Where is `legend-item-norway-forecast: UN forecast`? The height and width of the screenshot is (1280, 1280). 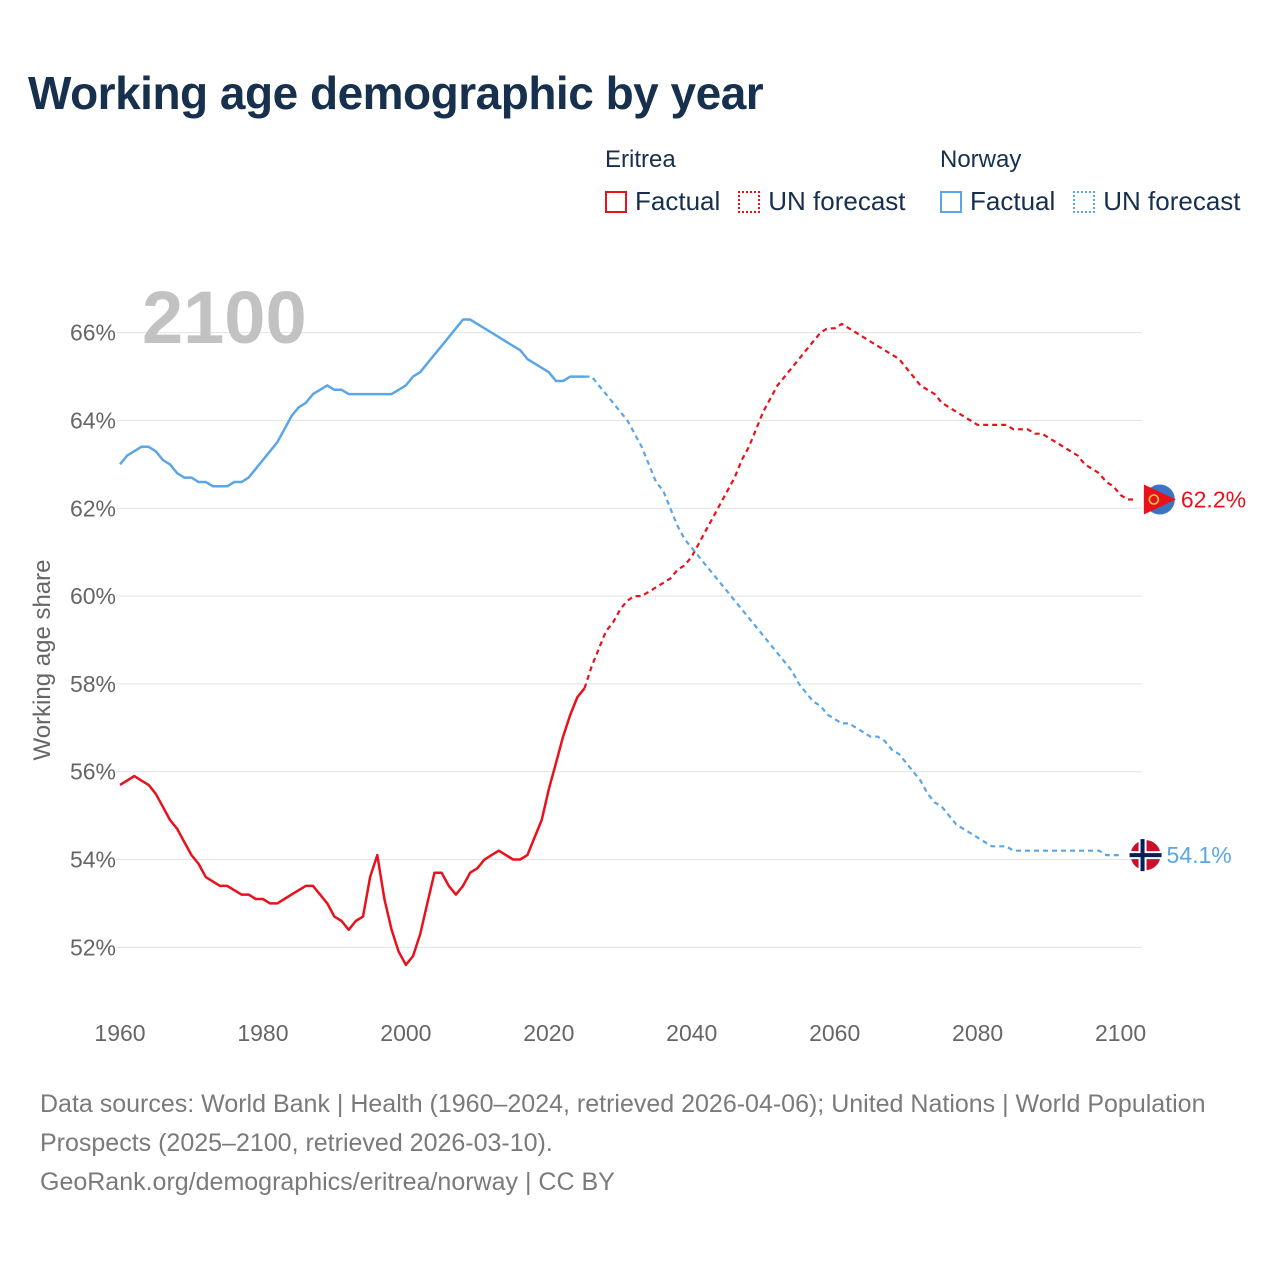 legend-item-norway-forecast: UN forecast is located at coordinates (1157, 201).